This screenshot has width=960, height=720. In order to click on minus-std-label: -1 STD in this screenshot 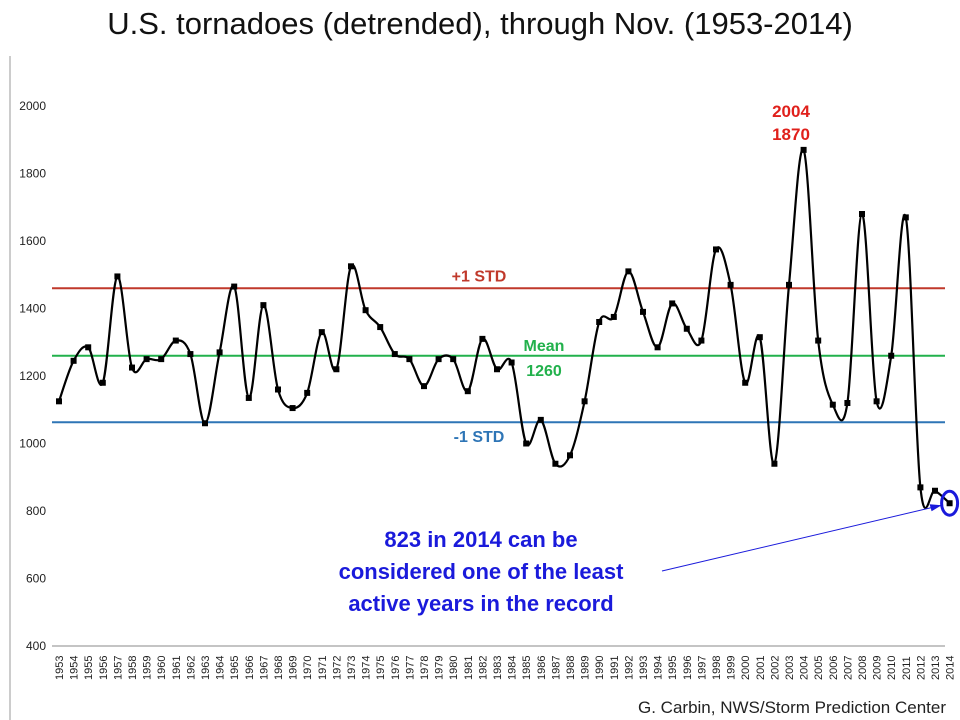, I will do `click(479, 437)`.